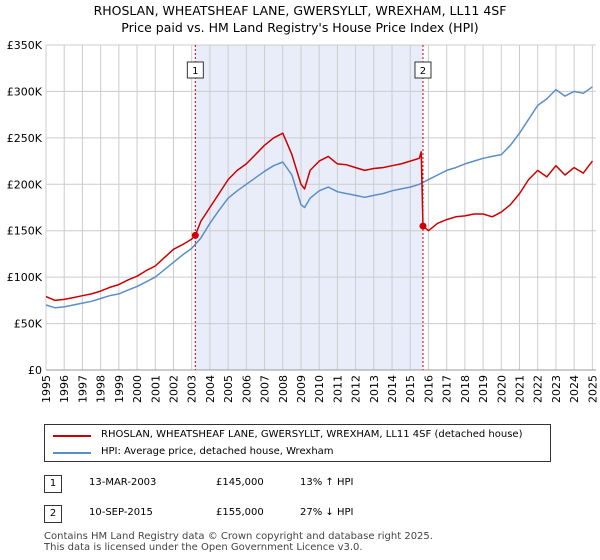 The height and width of the screenshot is (560, 600). Describe the element at coordinates (356, 389) in the screenshot. I see `x-tick-label: 2012` at that location.